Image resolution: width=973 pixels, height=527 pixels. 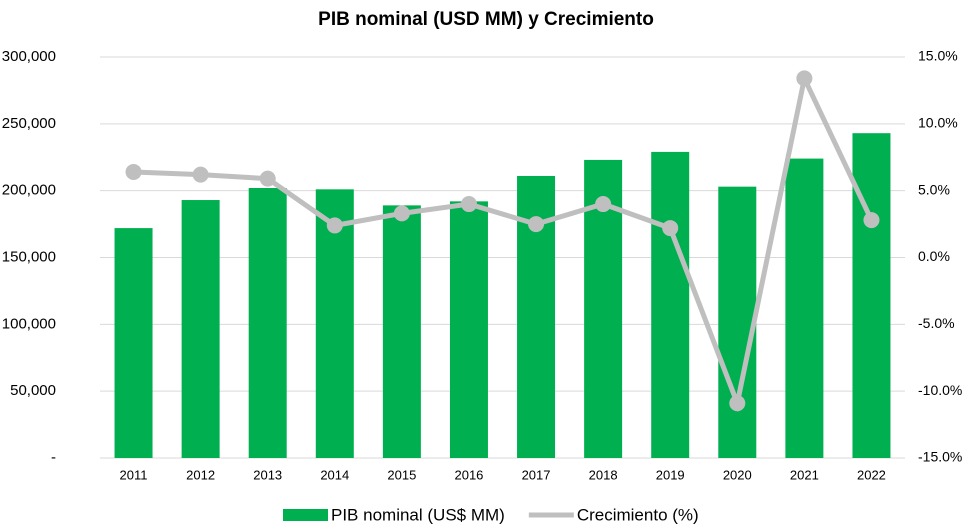 What do you see at coordinates (29, 123) in the screenshot?
I see `y-tick-label: 250,000` at bounding box center [29, 123].